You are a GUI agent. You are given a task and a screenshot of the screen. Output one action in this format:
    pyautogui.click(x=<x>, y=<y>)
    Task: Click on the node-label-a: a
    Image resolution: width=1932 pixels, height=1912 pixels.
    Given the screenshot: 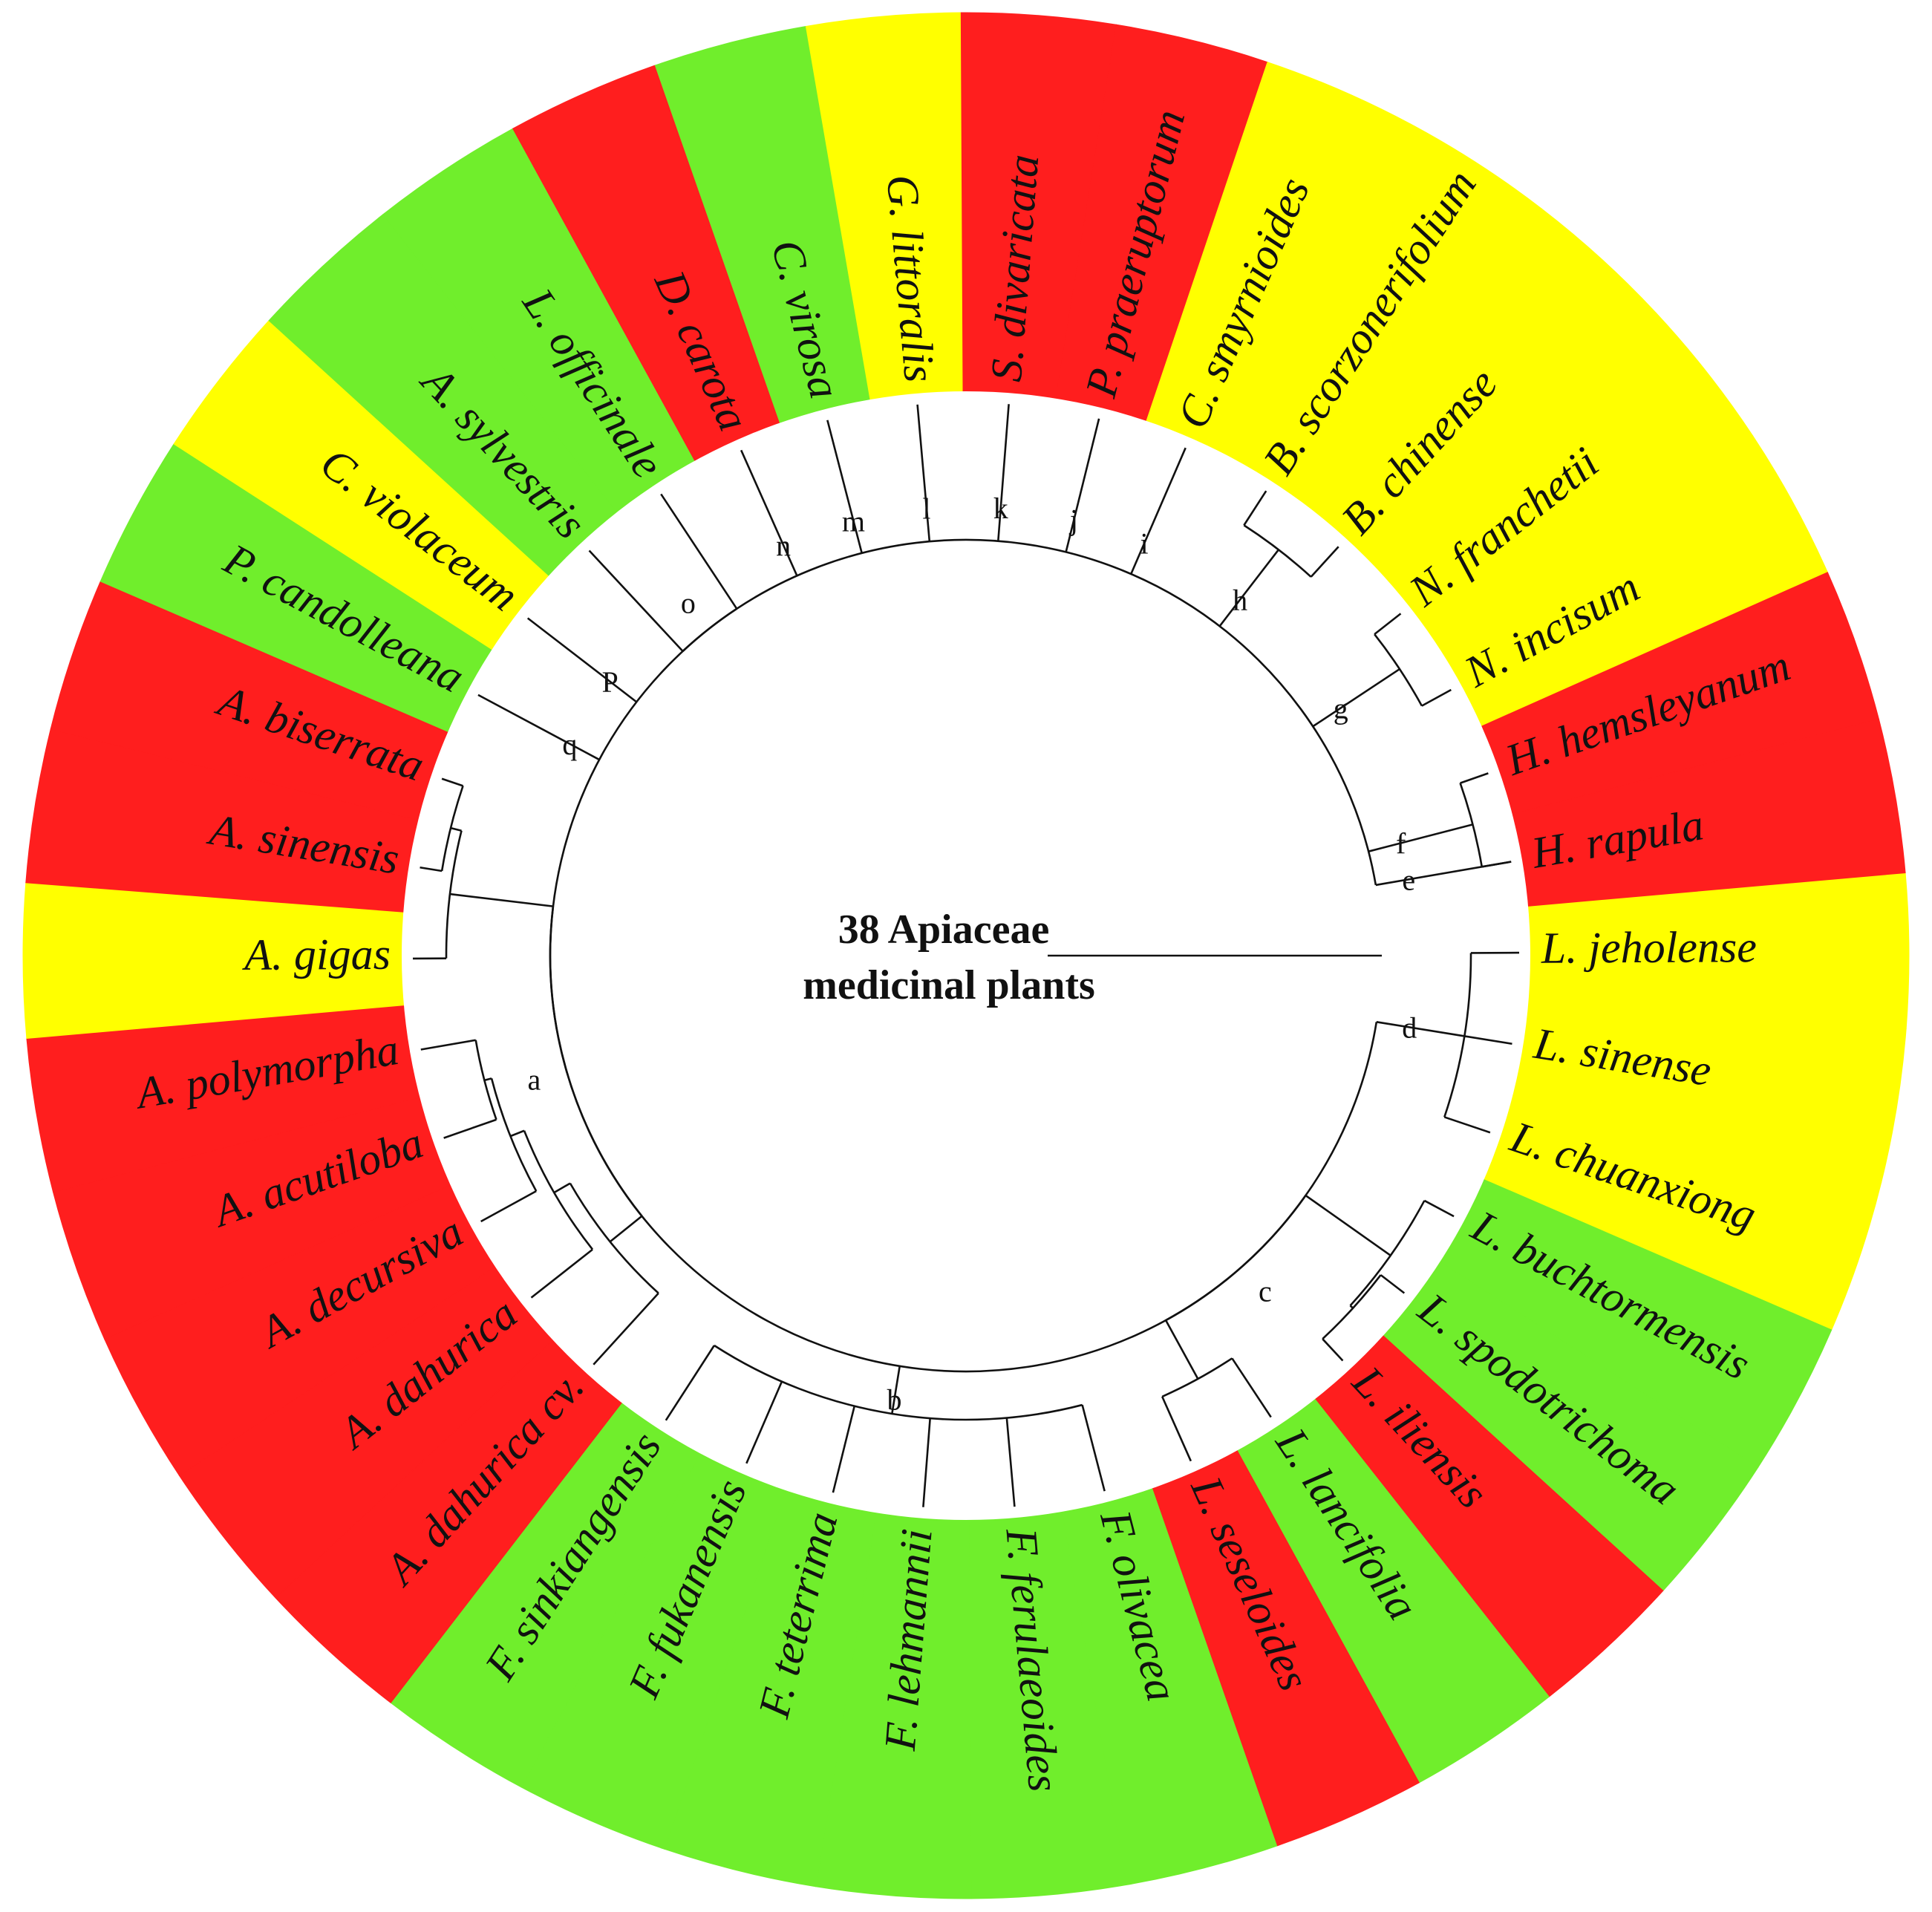 What is the action you would take?
    pyautogui.click(x=535, y=1080)
    